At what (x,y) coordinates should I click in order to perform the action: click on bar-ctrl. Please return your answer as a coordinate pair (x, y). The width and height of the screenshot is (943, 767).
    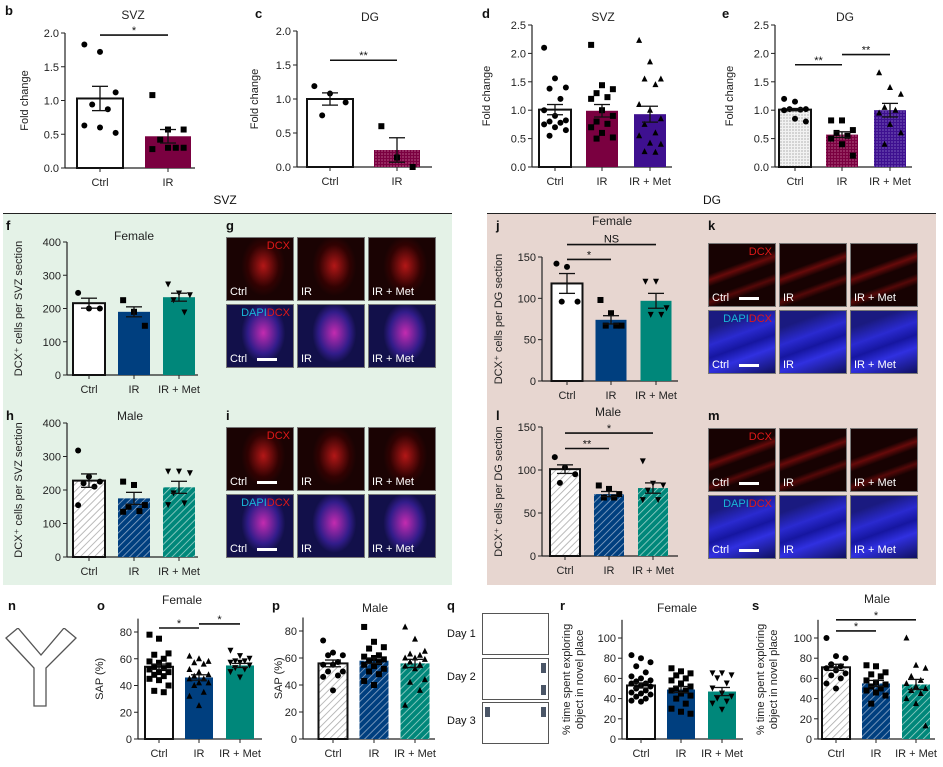
    Looking at the image, I should click on (565, 513).